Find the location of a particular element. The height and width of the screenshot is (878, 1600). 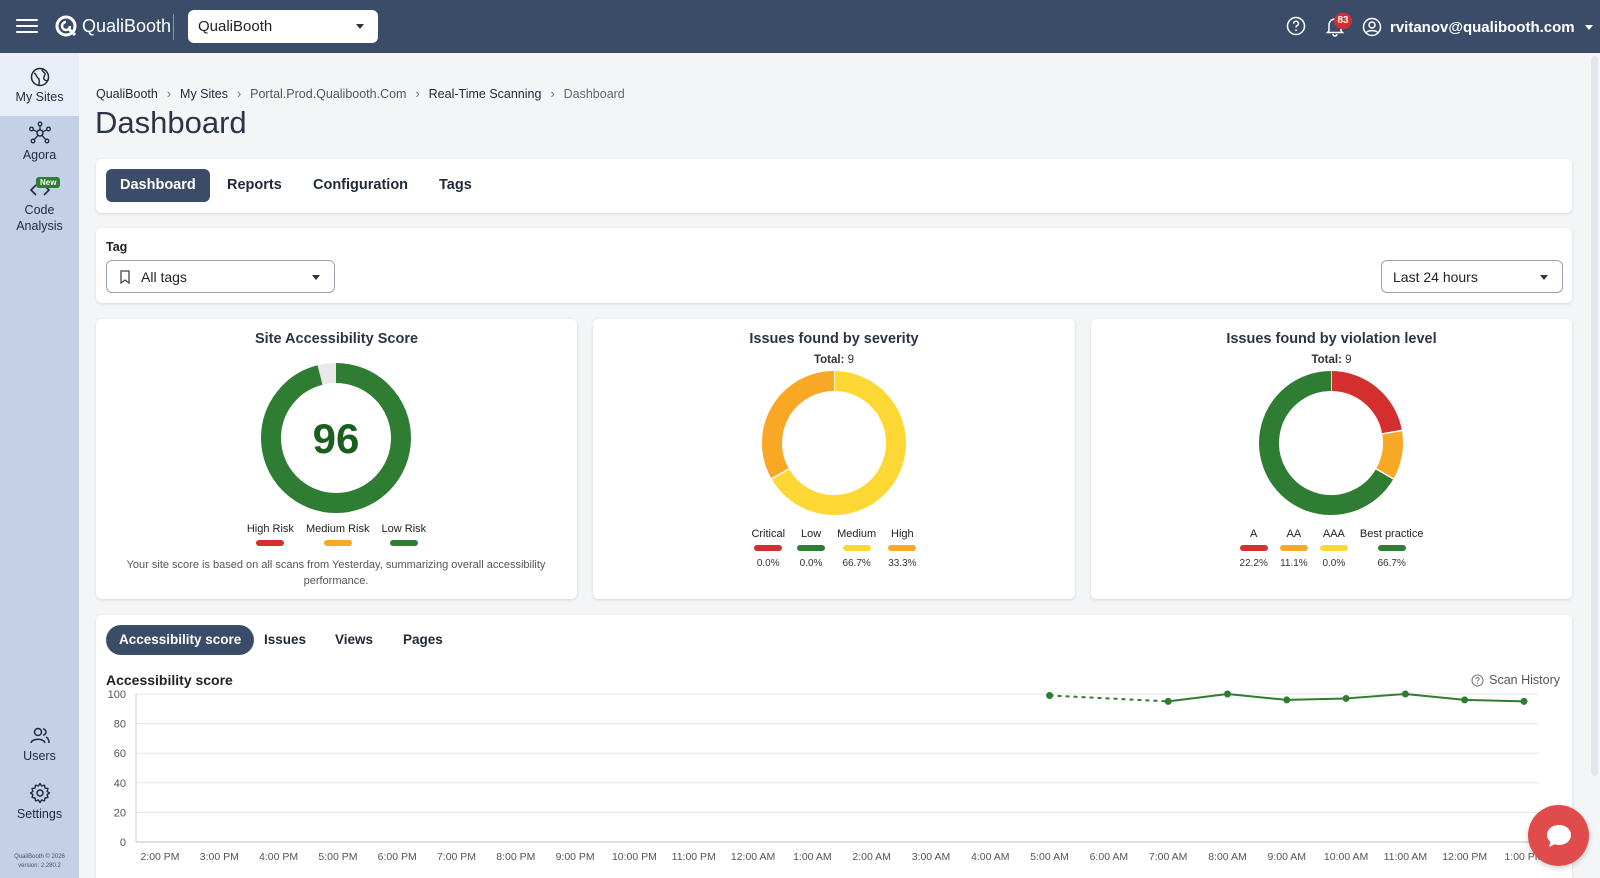

breadcrumb-link: QualiBooth is located at coordinates (127, 94).